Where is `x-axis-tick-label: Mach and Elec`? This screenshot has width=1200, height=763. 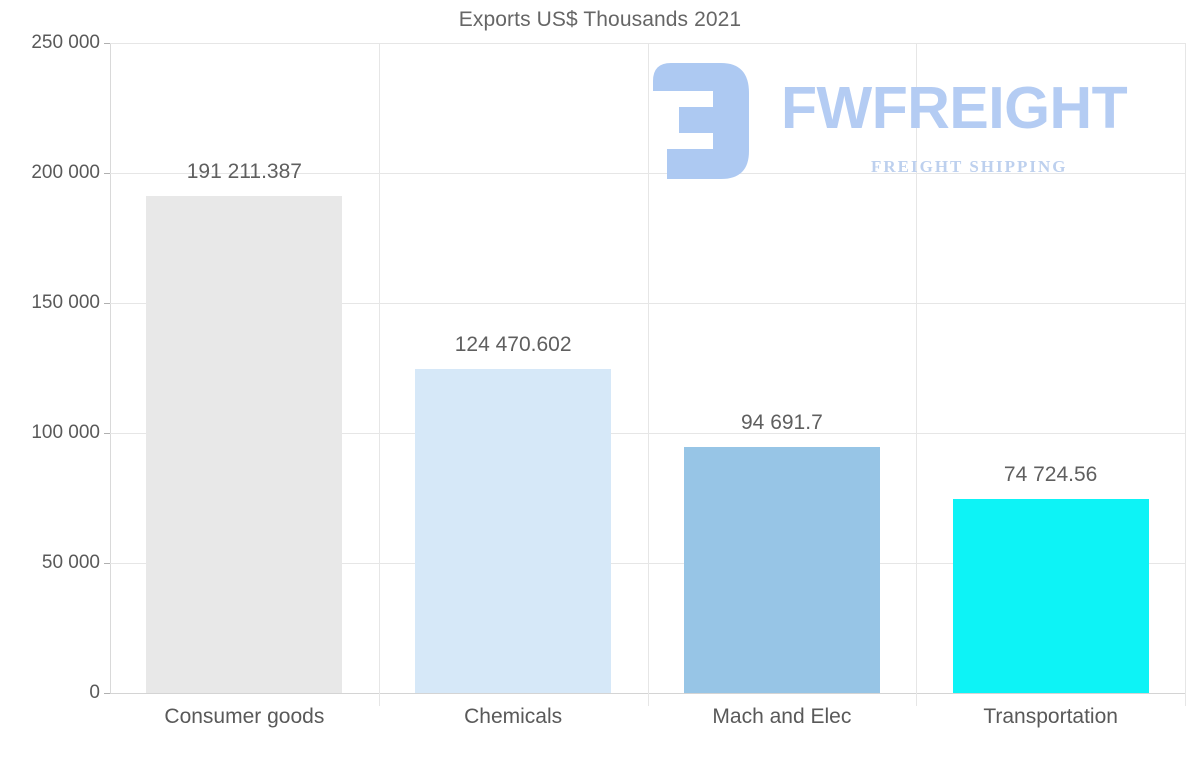
x-axis-tick-label: Mach and Elec is located at coordinates (782, 716).